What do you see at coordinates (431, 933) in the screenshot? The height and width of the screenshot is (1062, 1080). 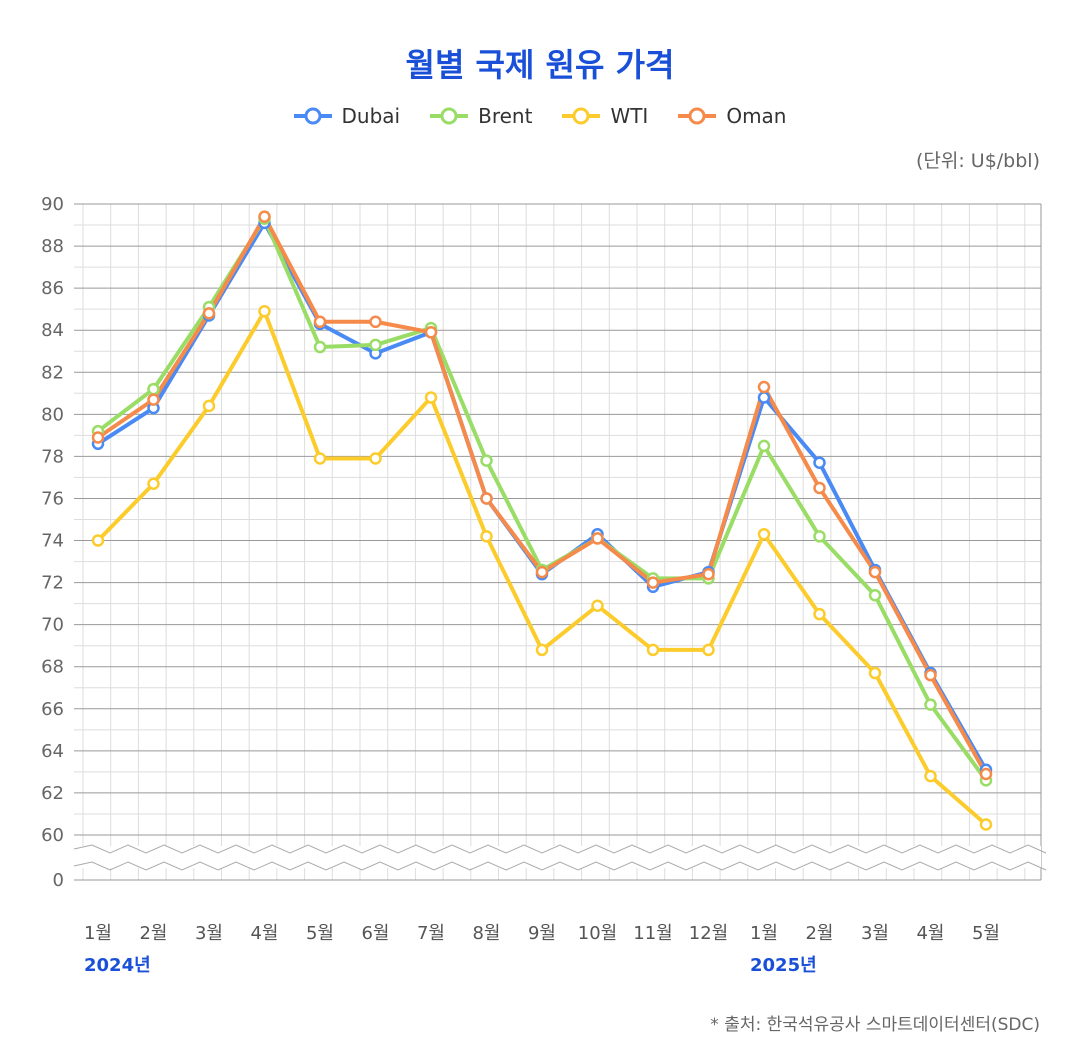 I see `x-tick-label: 7월` at bounding box center [431, 933].